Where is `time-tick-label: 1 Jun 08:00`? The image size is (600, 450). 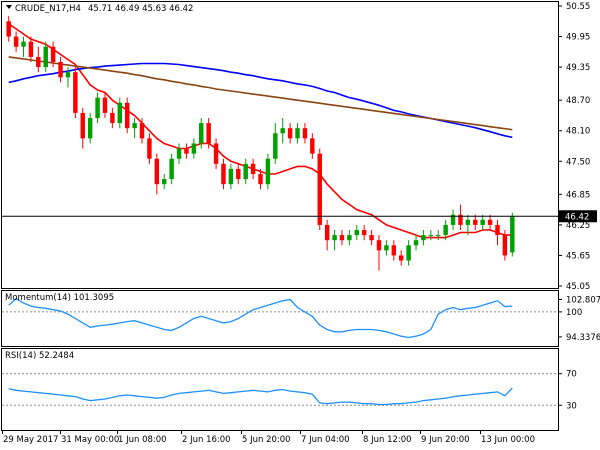
time-tick-label: 1 Jun 08:00 is located at coordinates (142, 440).